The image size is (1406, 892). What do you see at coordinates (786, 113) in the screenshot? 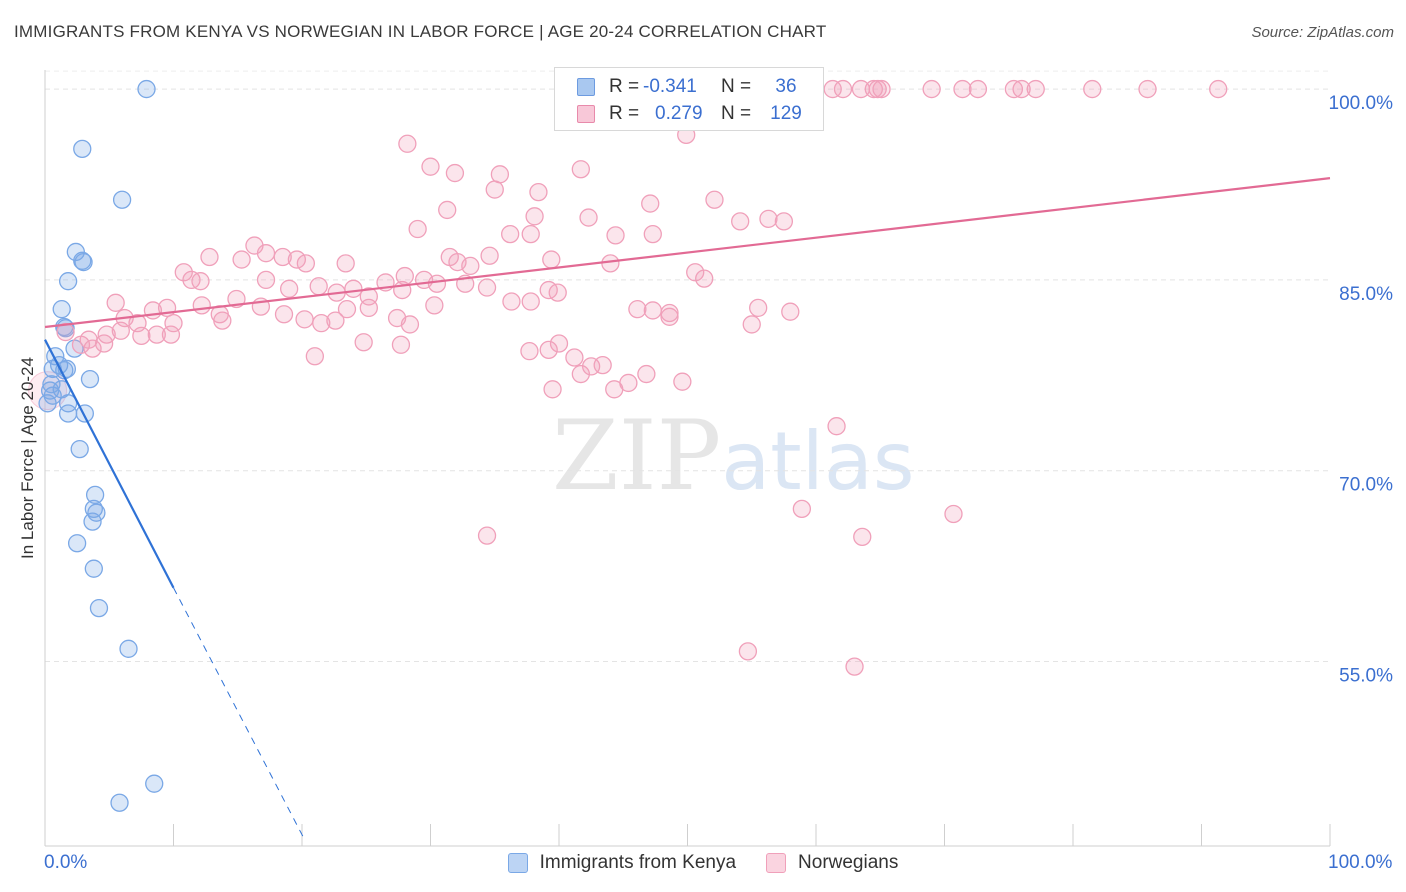
I see `n-value-norwegians: 129` at bounding box center [786, 113].